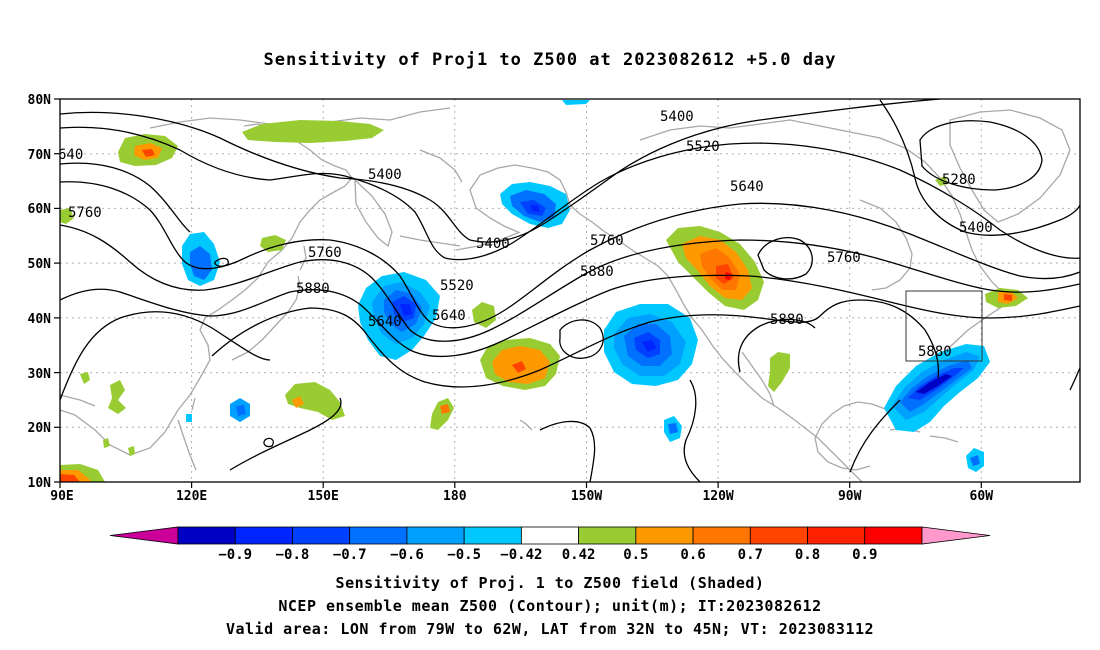  Describe the element at coordinates (455, 496) in the screenshot. I see `lon-label: 180` at that location.